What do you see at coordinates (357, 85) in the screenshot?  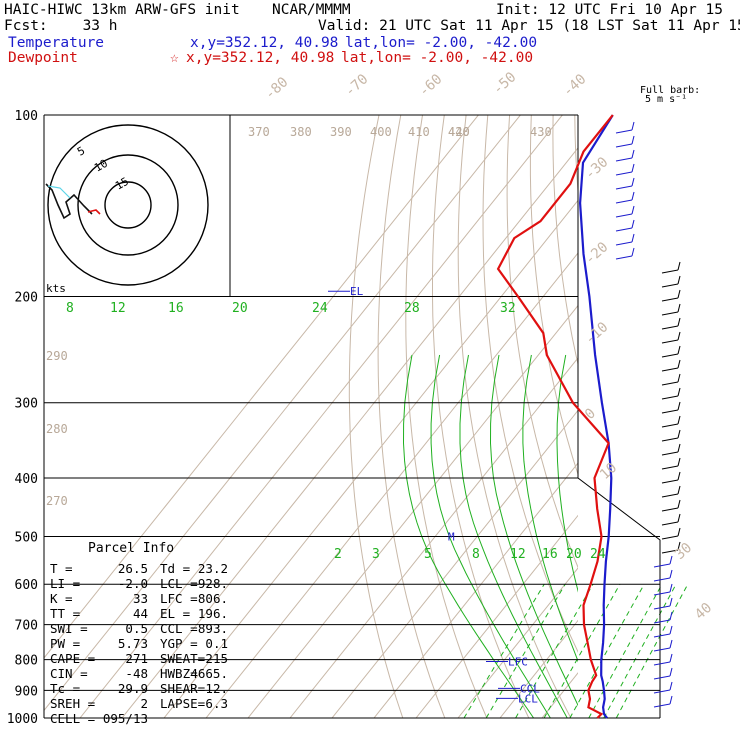 I see `isotherm-label: -70` at bounding box center [357, 85].